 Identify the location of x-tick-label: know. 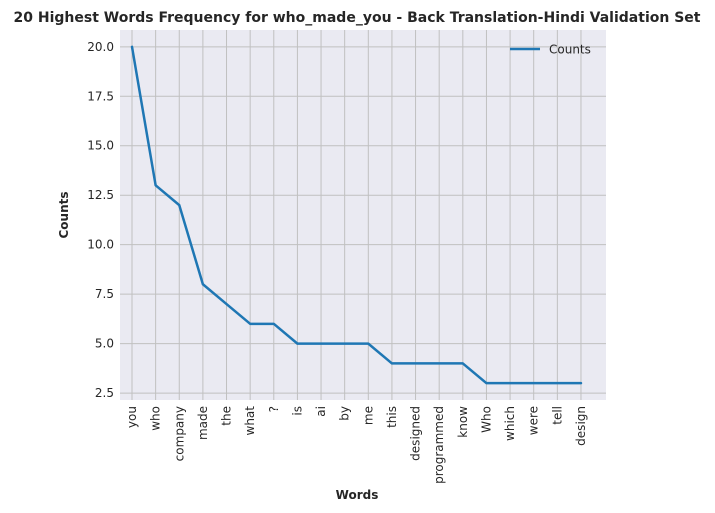
(463, 422).